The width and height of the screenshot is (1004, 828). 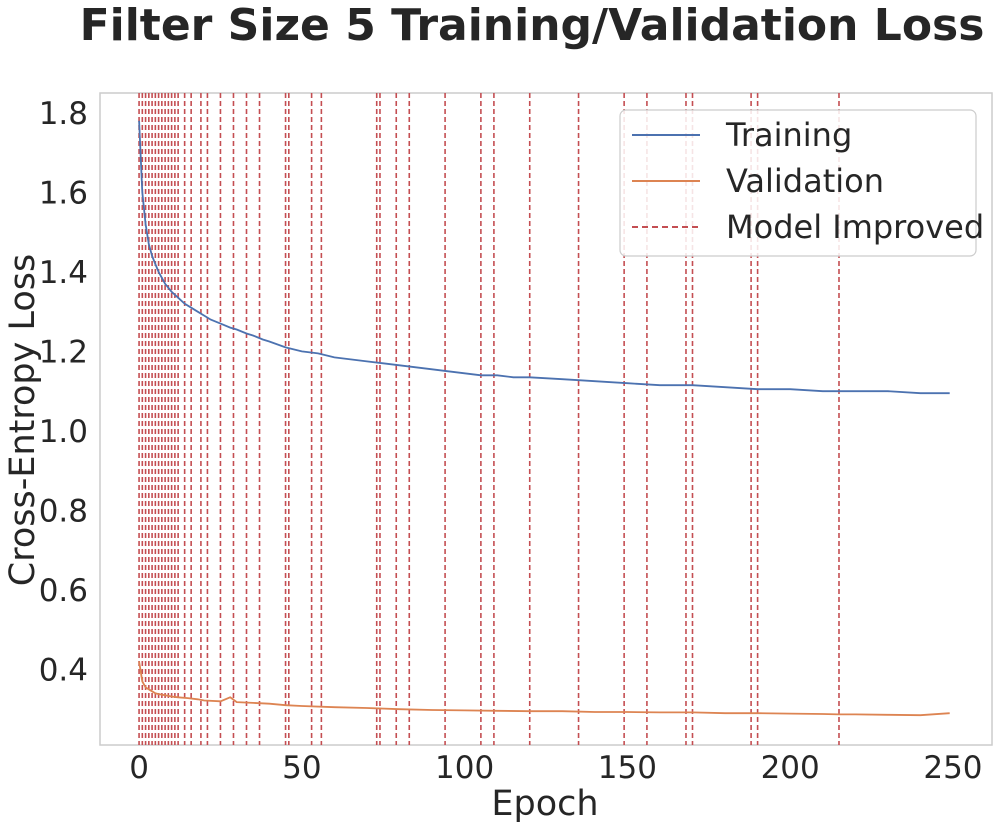 I want to click on series-line-validation, so click(x=544, y=689).